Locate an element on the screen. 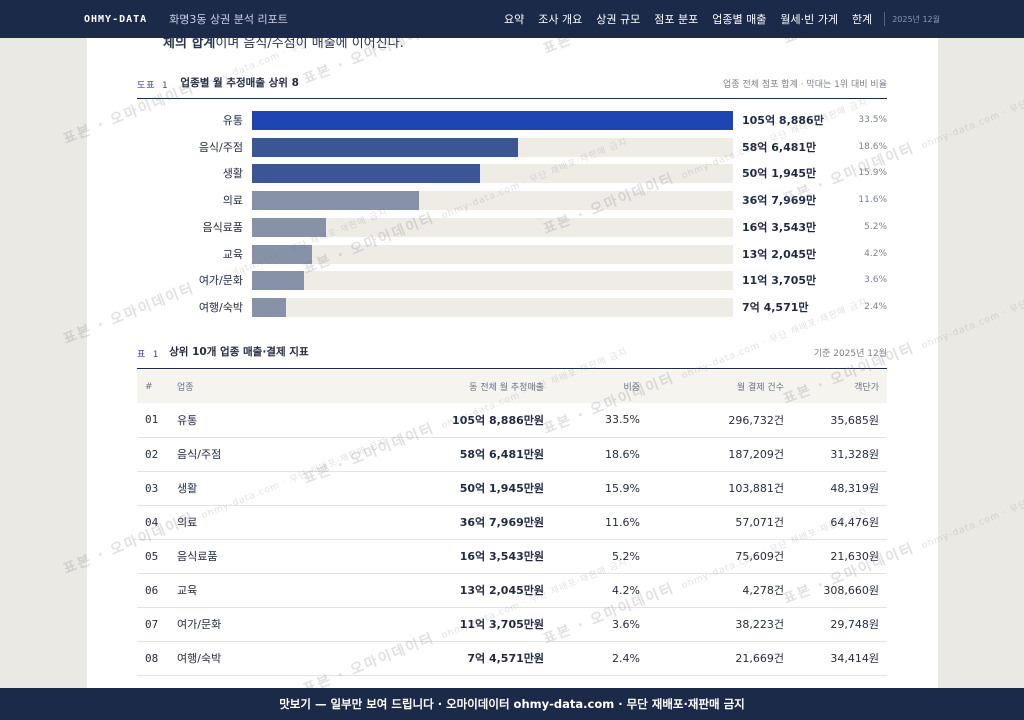 The height and width of the screenshot is (720, 1024). bar-category-label: 유통 is located at coordinates (232, 120).